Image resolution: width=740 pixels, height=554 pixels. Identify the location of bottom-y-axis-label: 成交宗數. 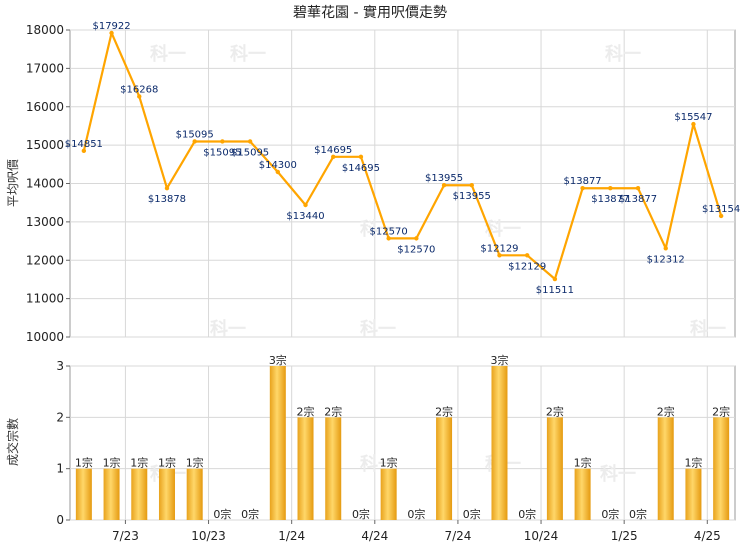
(12, 442).